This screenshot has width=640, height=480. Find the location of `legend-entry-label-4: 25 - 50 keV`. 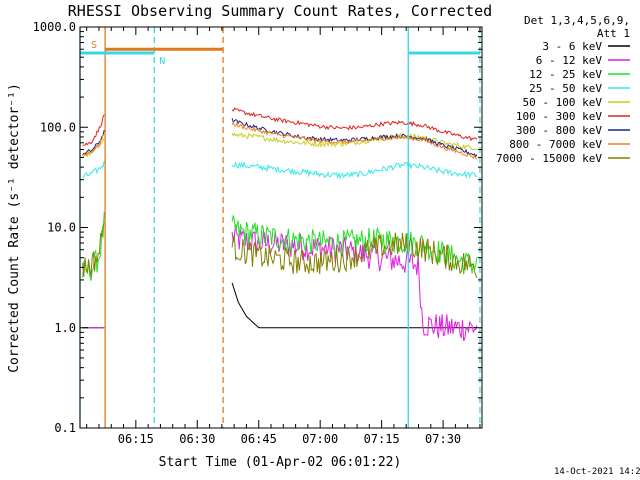

legend-entry-label-4: 25 - 50 keV is located at coordinates (565, 88).